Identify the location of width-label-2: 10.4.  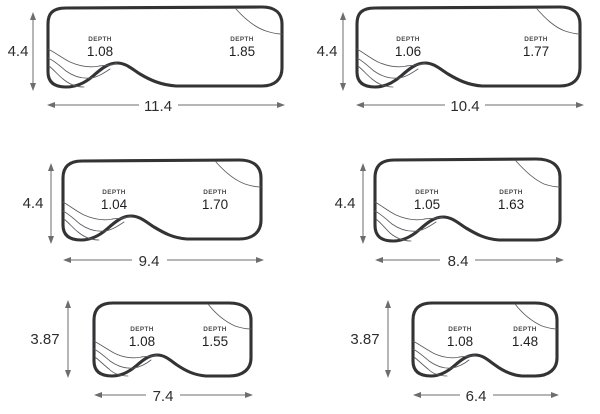
(464, 106).